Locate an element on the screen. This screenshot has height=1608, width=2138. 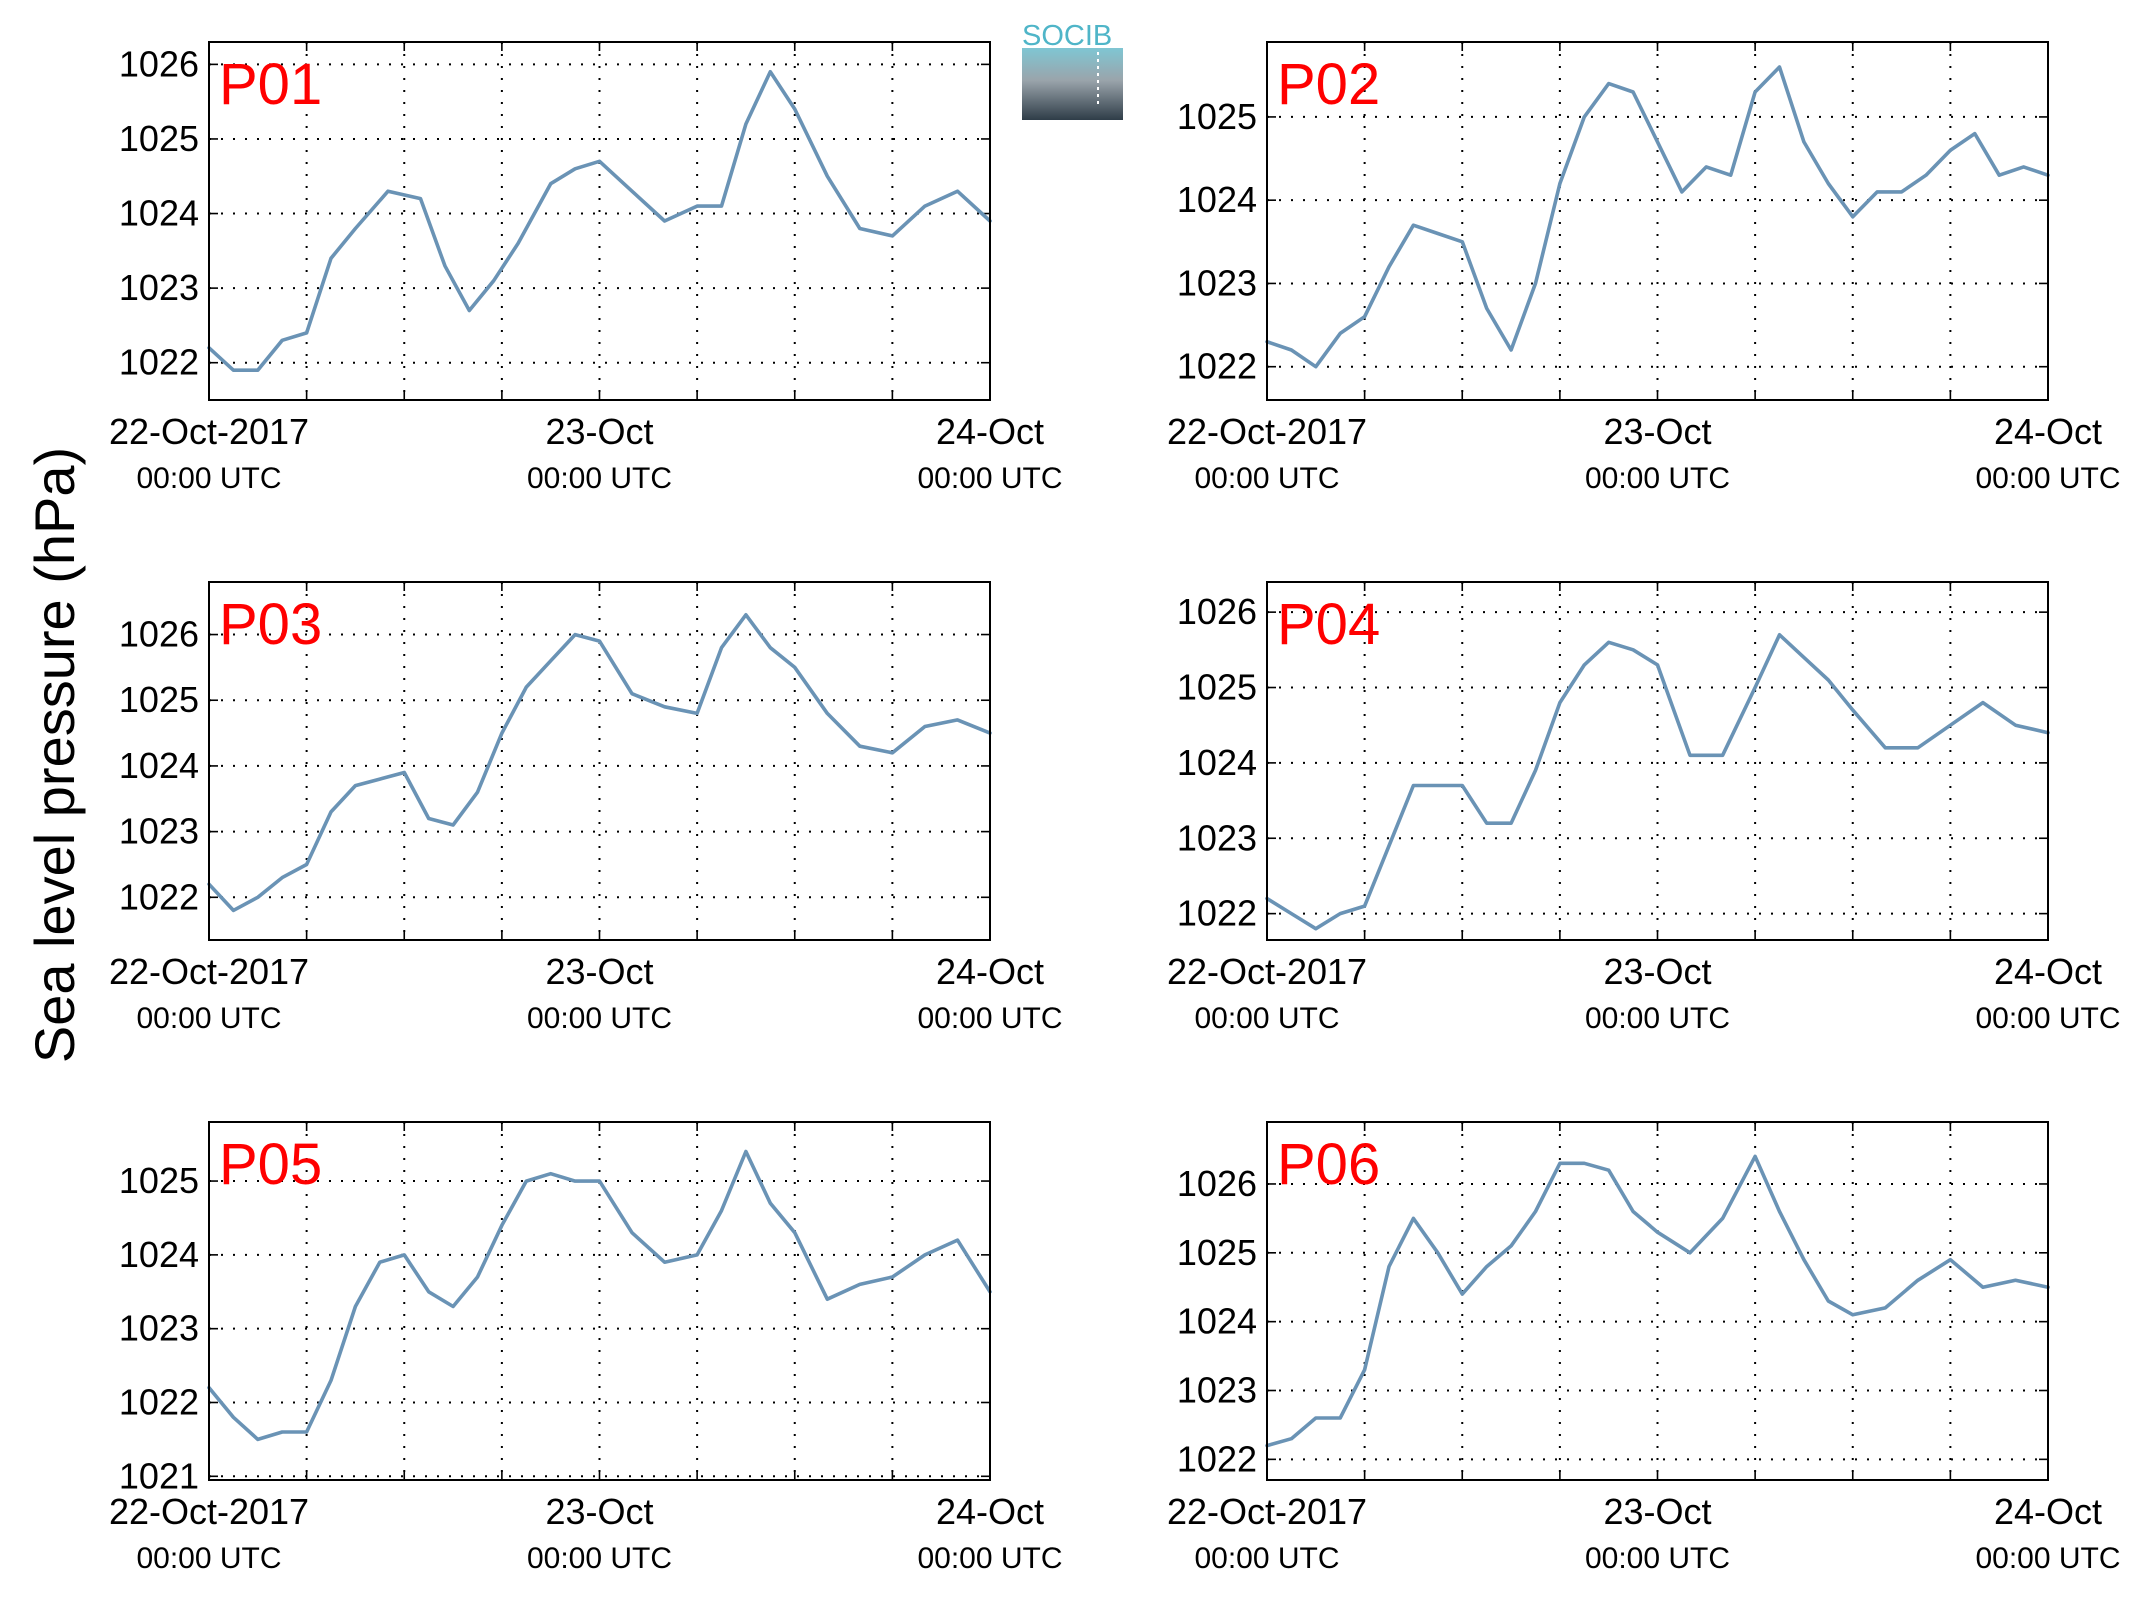
logo-block is located at coordinates (1072, 84).